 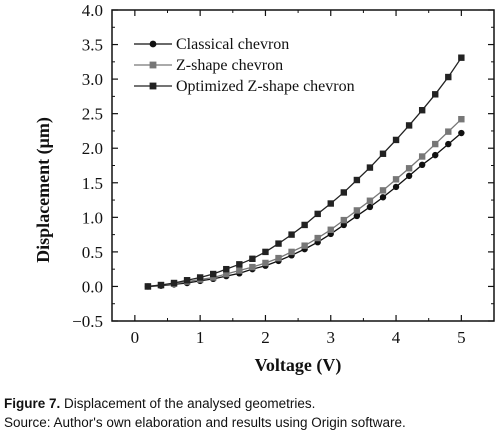 What do you see at coordinates (298, 365) in the screenshot?
I see `x-axis-title: Voltage (V)` at bounding box center [298, 365].